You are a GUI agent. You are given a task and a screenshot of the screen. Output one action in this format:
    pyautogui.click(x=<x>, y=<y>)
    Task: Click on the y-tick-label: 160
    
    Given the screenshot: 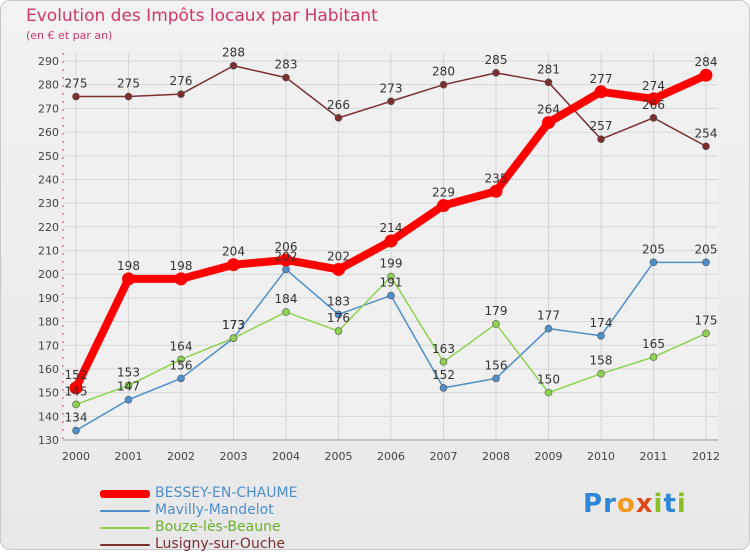 What is the action you would take?
    pyautogui.click(x=48, y=369)
    